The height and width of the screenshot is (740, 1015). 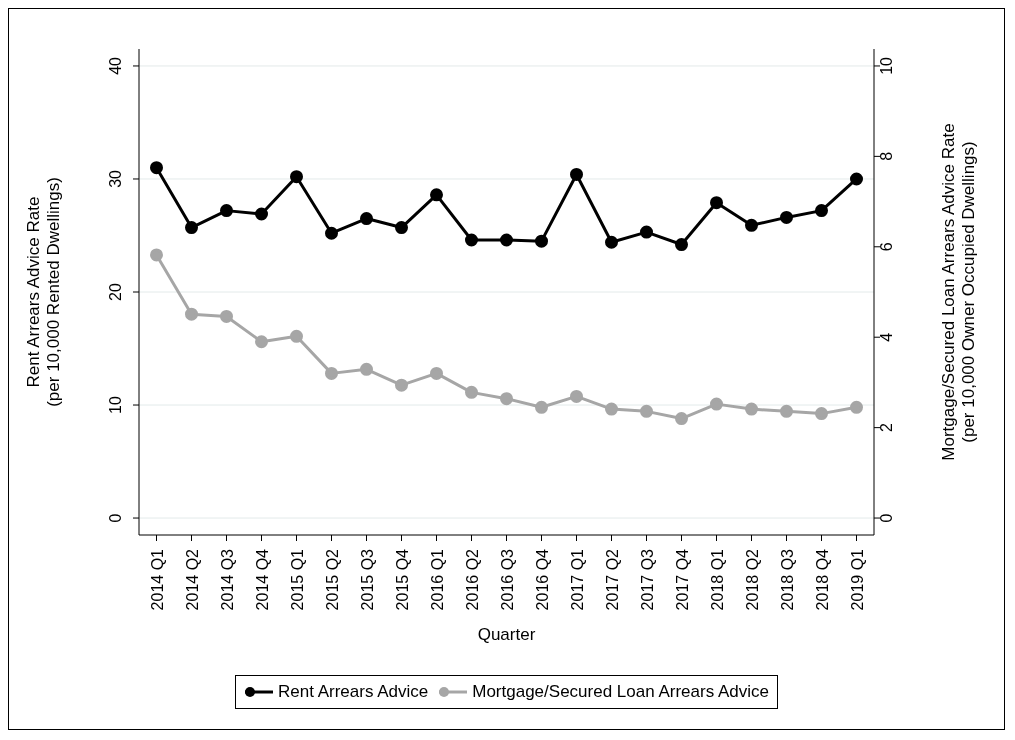 I want to click on x-tick-label: 2014 Q1, so click(x=157, y=579).